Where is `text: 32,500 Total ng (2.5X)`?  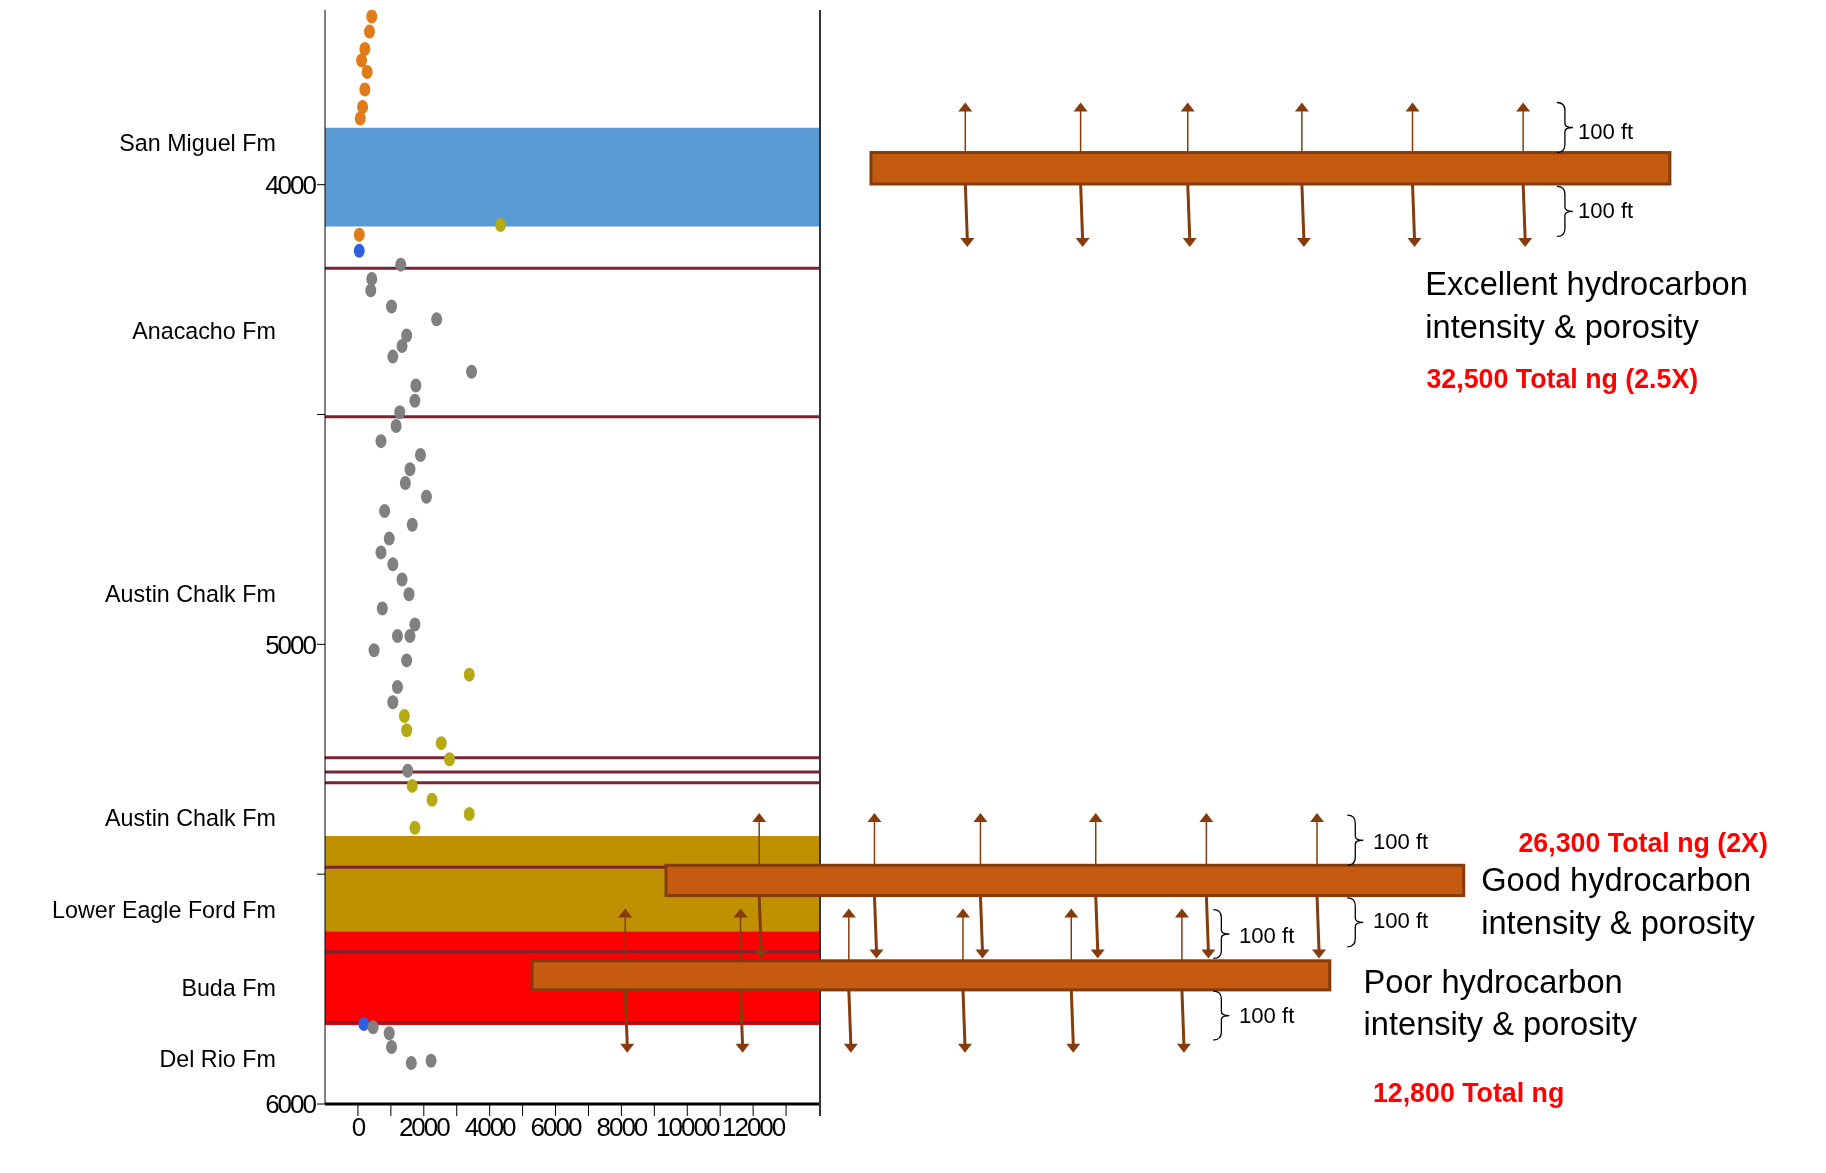
text: 32,500 Total ng (2.5X) is located at coordinates (1563, 380).